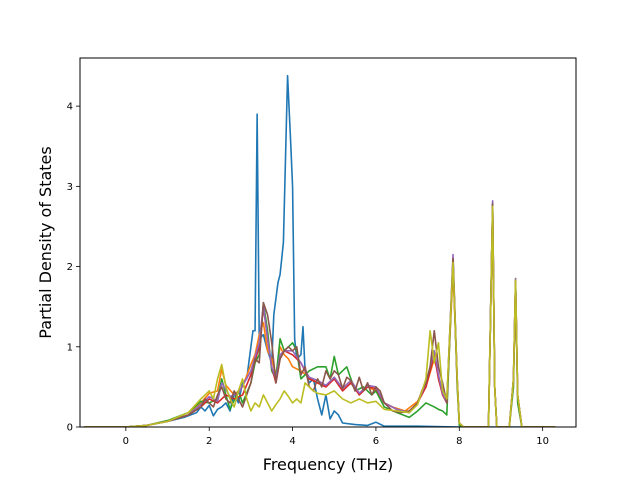 This screenshot has width=640, height=480. I want to click on y-tick-label: 1, so click(70, 347).